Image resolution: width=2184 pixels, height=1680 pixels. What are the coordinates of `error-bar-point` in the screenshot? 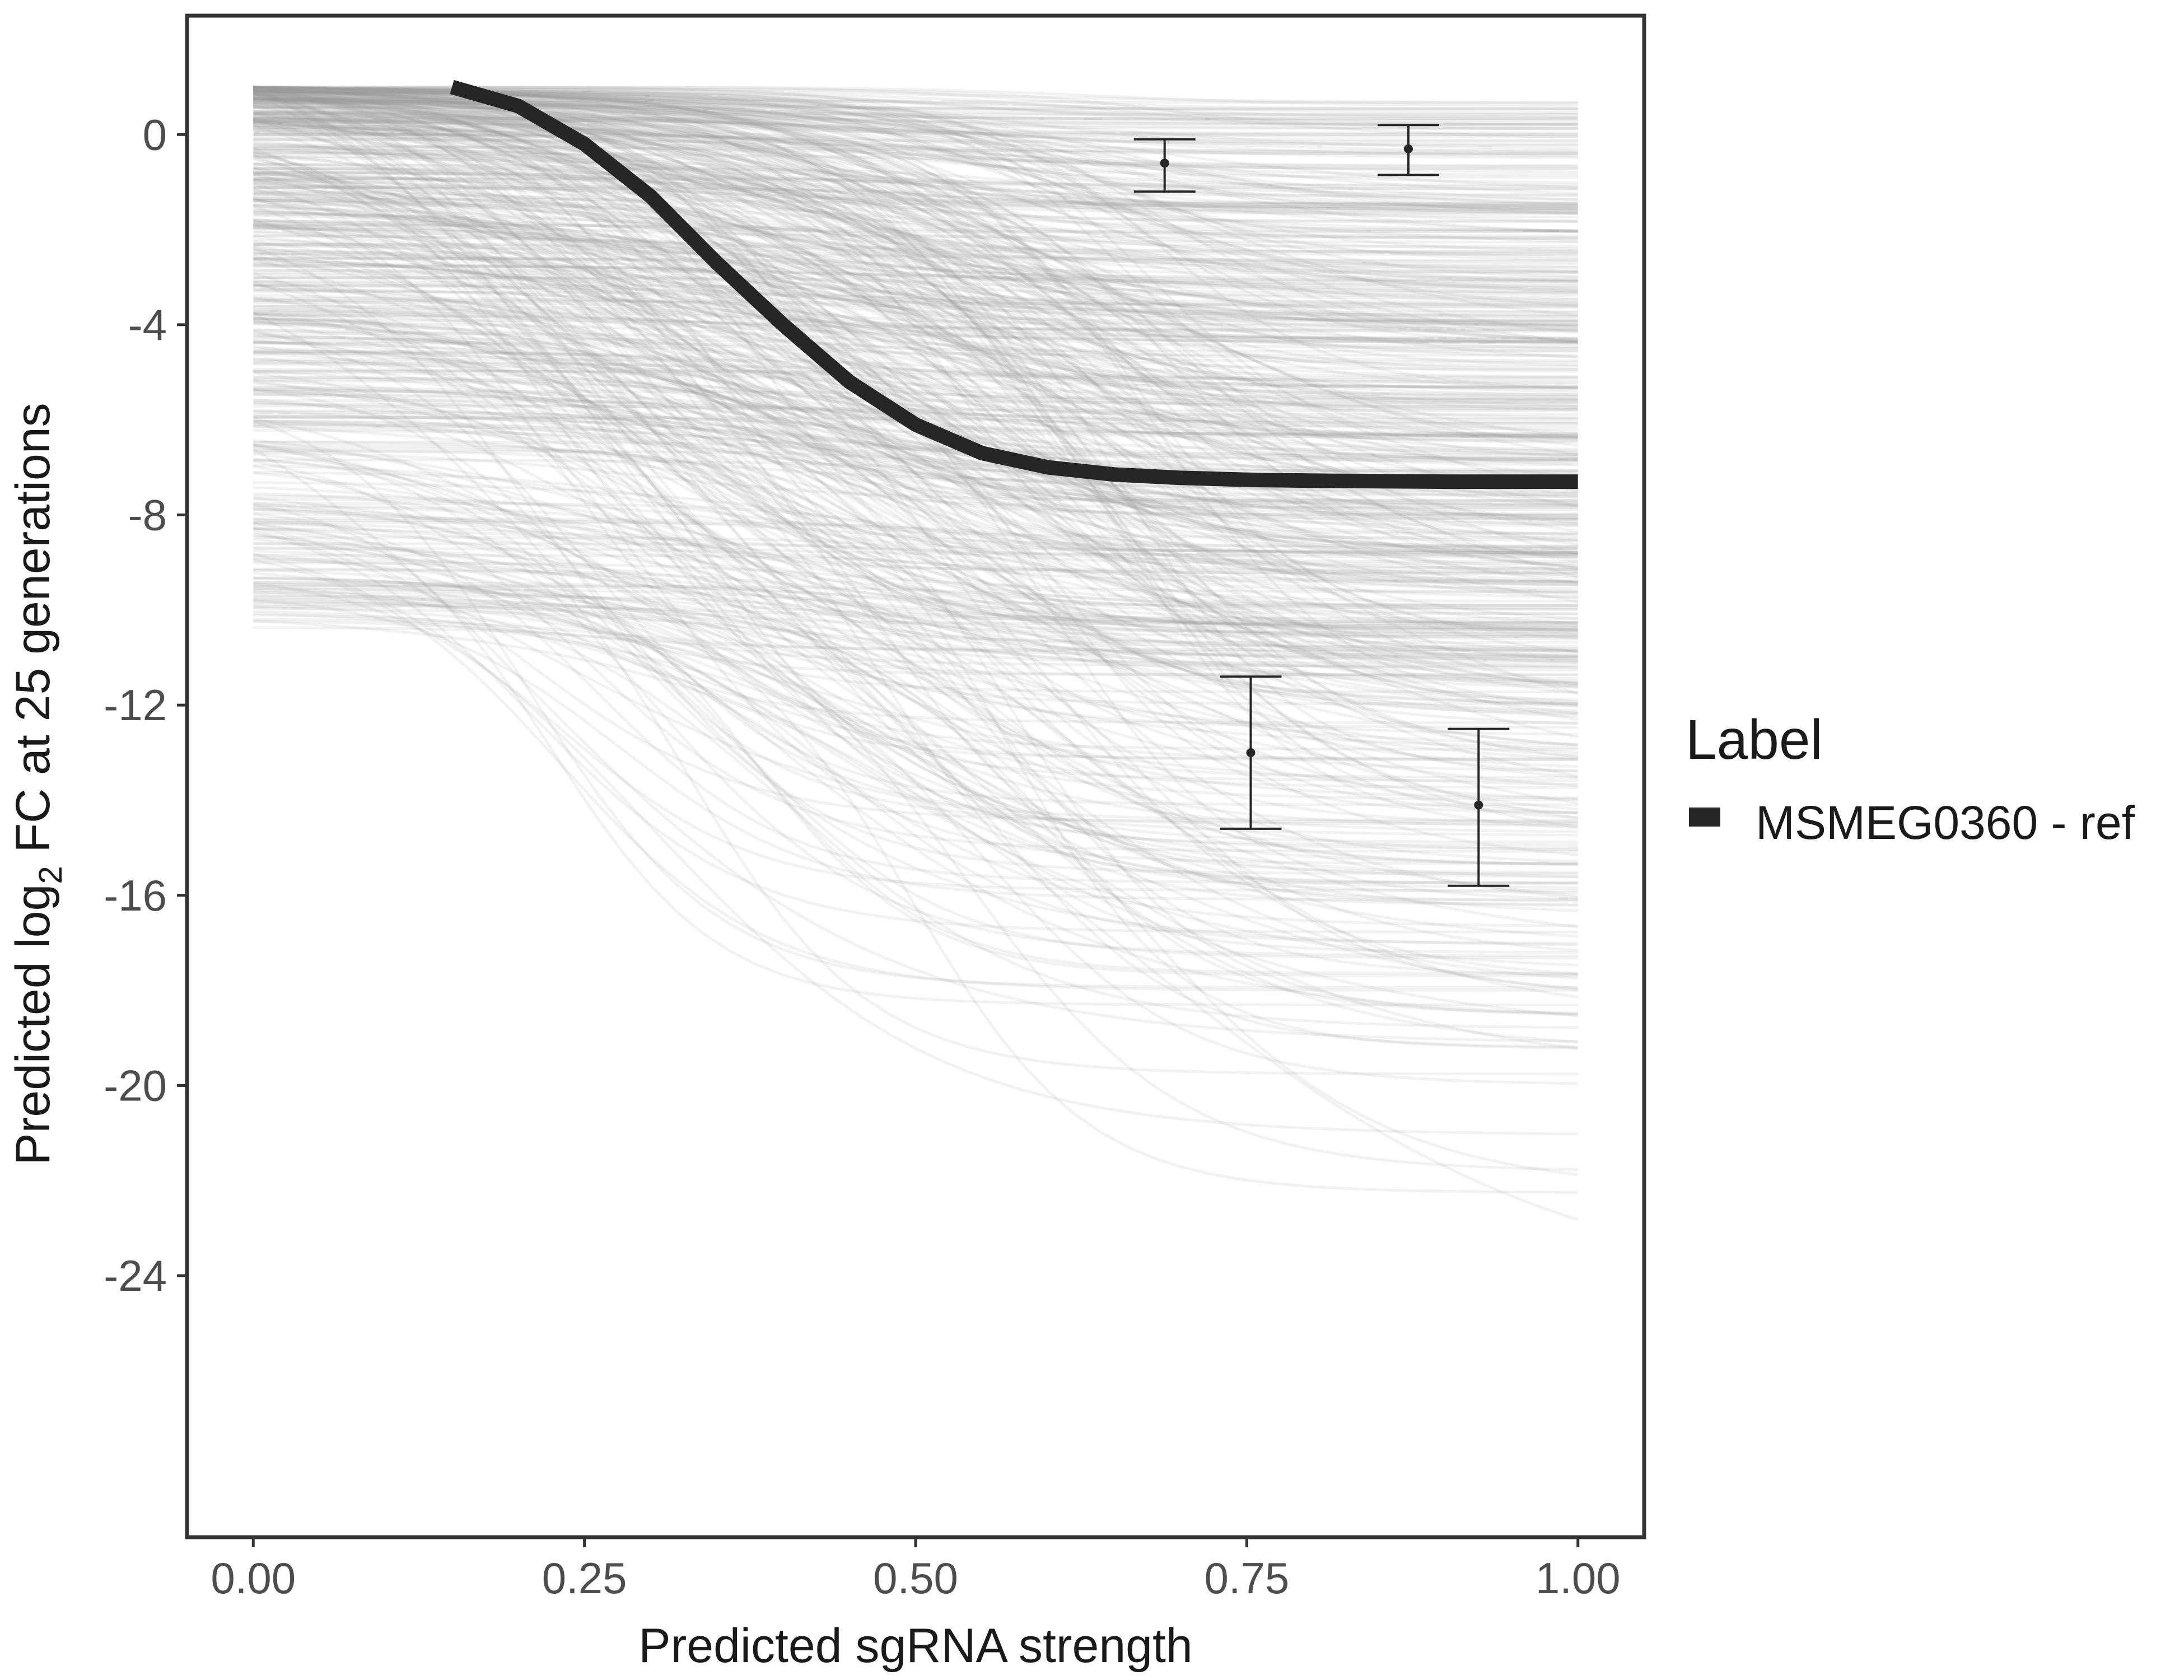 It's located at (1165, 163).